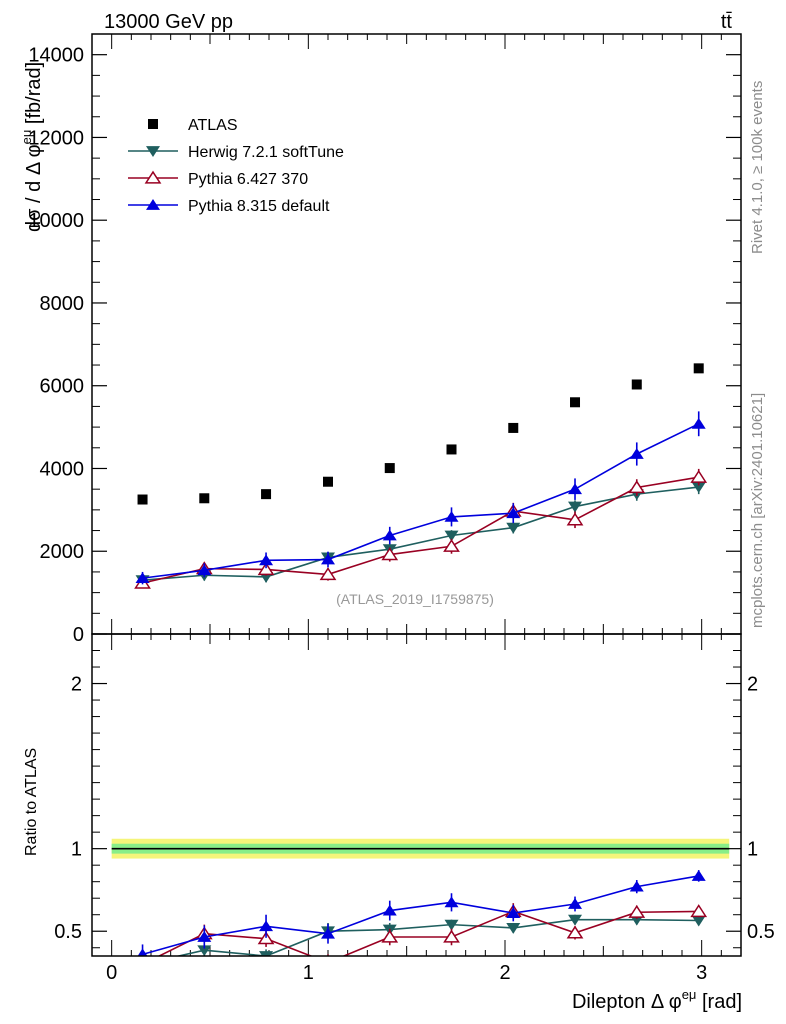  I want to click on rivet-label: Rivet 4.1.0, ≥ 100k events, so click(757, 167).